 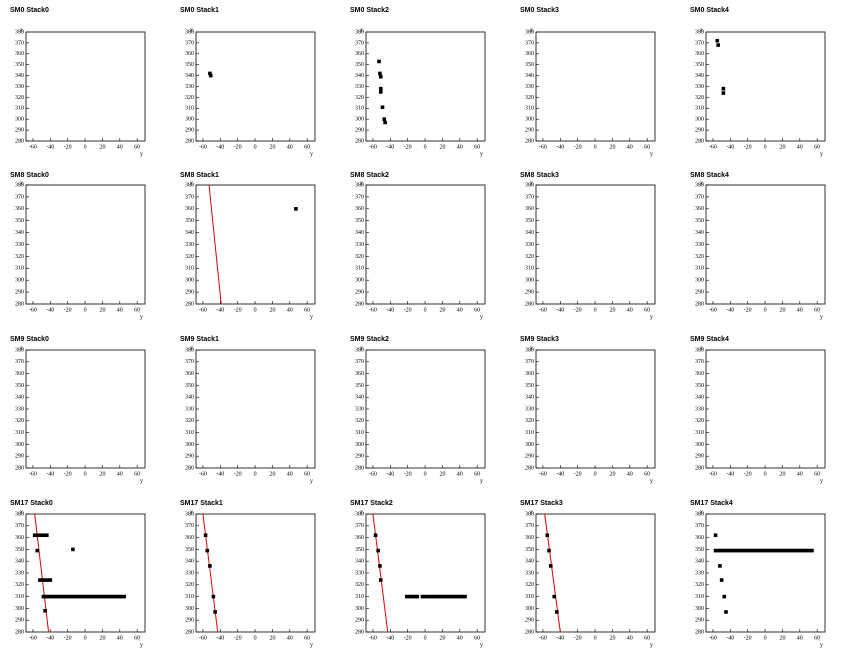 I want to click on x-tick-label: -20, so click(x=748, y=638).